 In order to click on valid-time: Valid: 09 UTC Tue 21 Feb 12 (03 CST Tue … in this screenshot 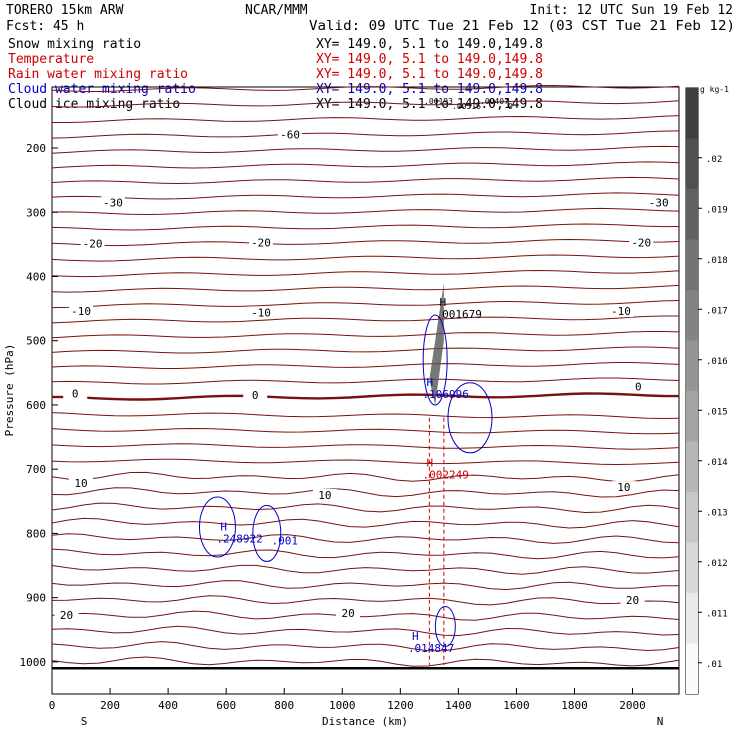, I will do `click(522, 26)`.